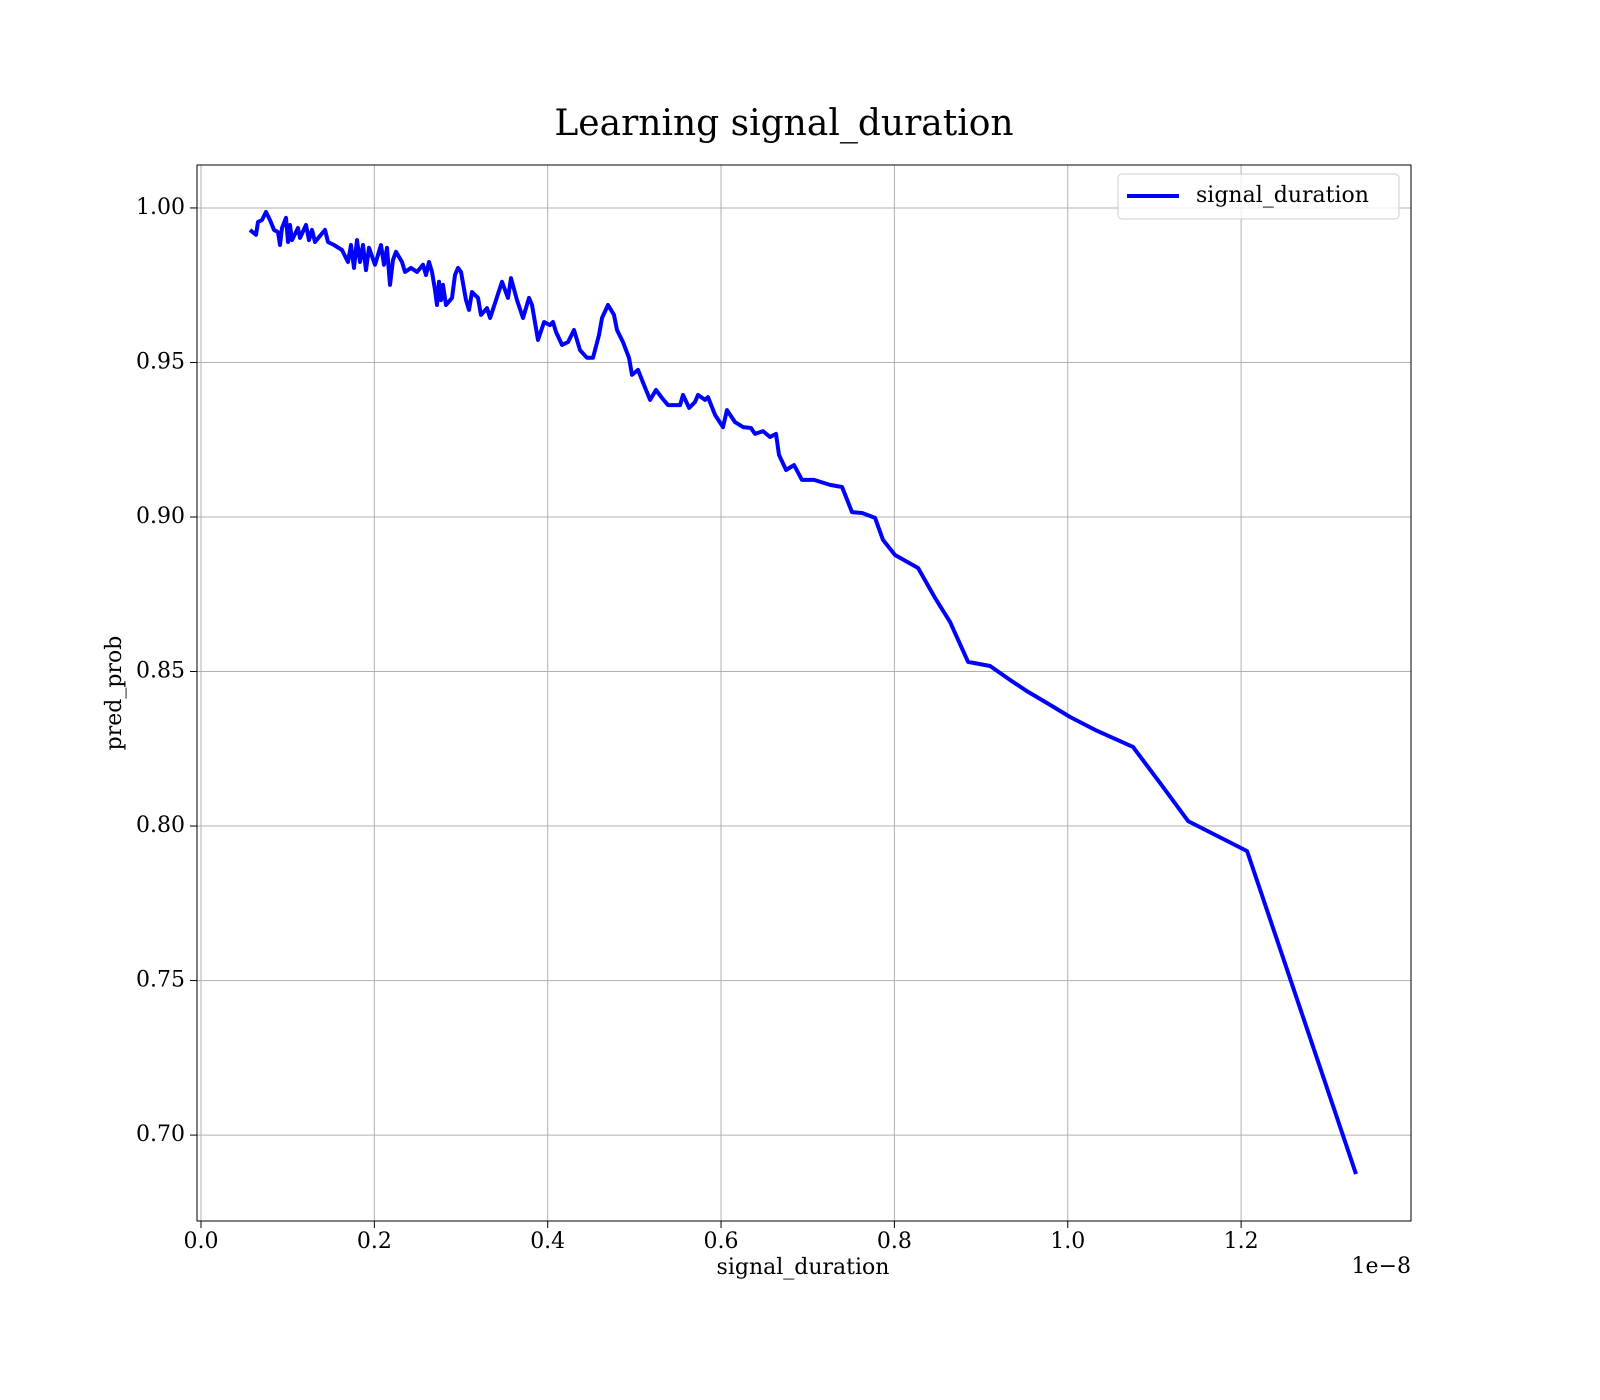 The width and height of the screenshot is (1600, 1400). I want to click on y-tick-label: 0.75, so click(160, 980).